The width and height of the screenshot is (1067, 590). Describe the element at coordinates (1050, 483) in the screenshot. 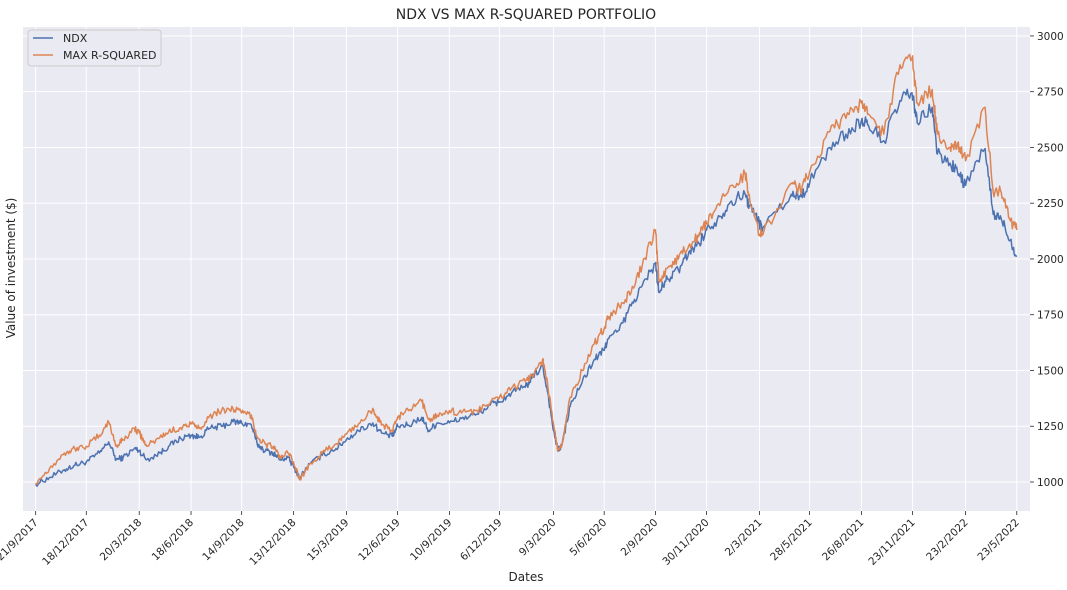

I see `y-tick-label: 1000` at that location.